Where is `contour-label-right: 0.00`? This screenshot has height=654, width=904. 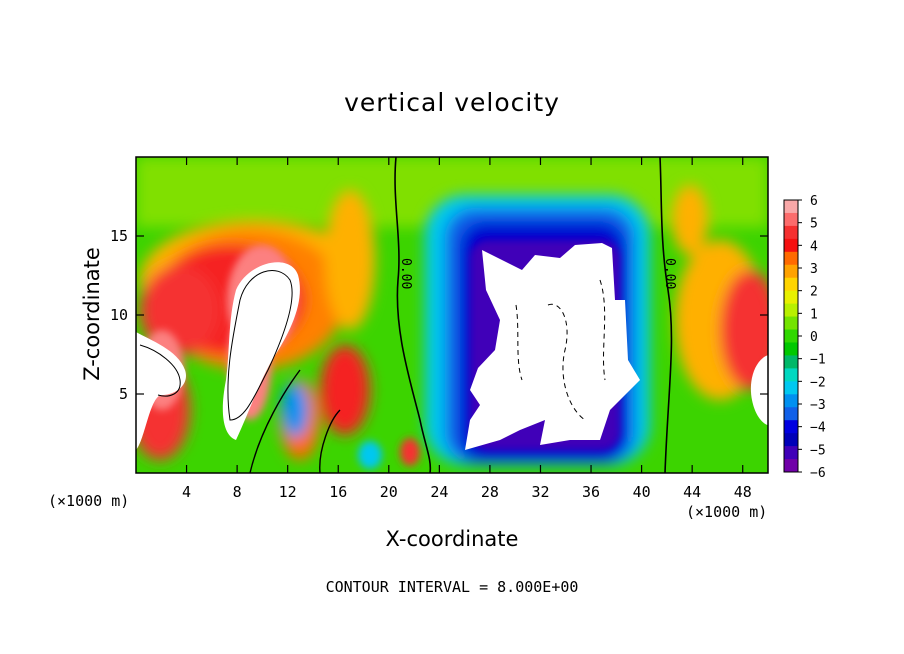
contour-label-right: 0.00 is located at coordinates (669, 273).